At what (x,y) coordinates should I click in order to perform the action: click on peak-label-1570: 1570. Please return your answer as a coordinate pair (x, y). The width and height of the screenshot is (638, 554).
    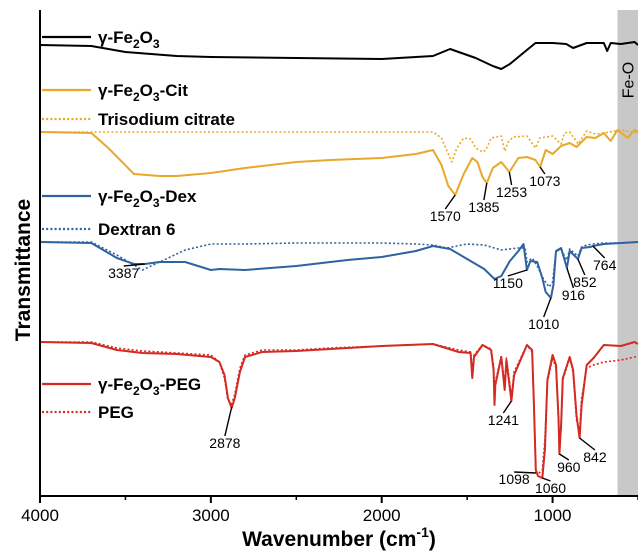
    Looking at the image, I should click on (445, 216).